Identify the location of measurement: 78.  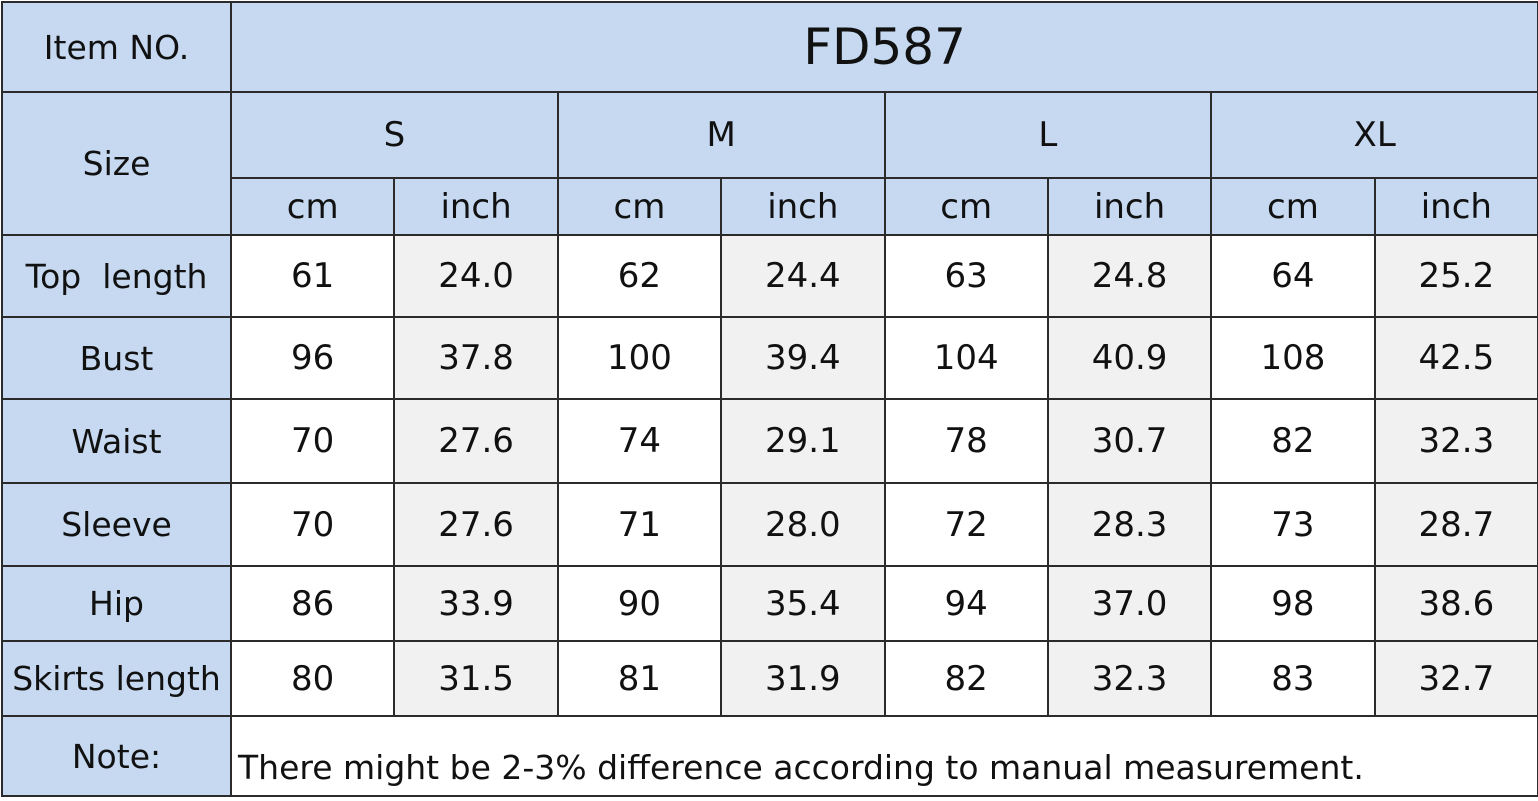
(966, 441).